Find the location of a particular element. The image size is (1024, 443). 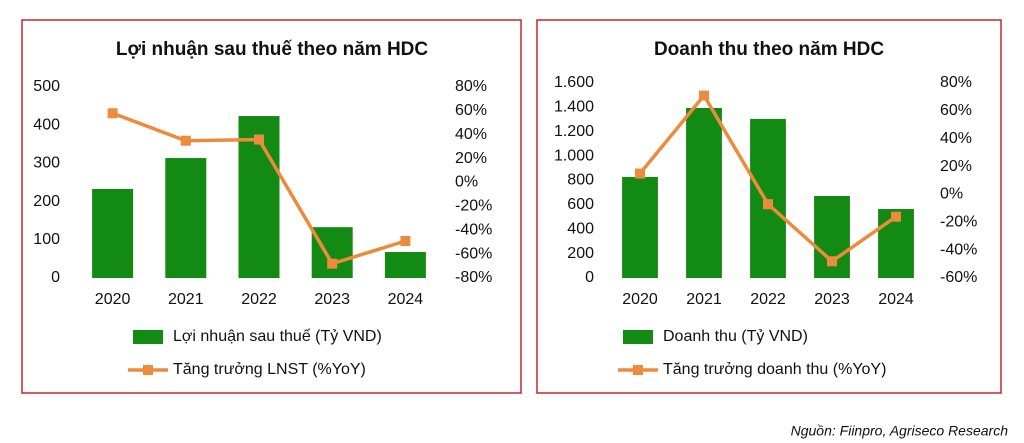

source-note: Nguồn: Fiinpro, Agriseco Research is located at coordinates (900, 431).